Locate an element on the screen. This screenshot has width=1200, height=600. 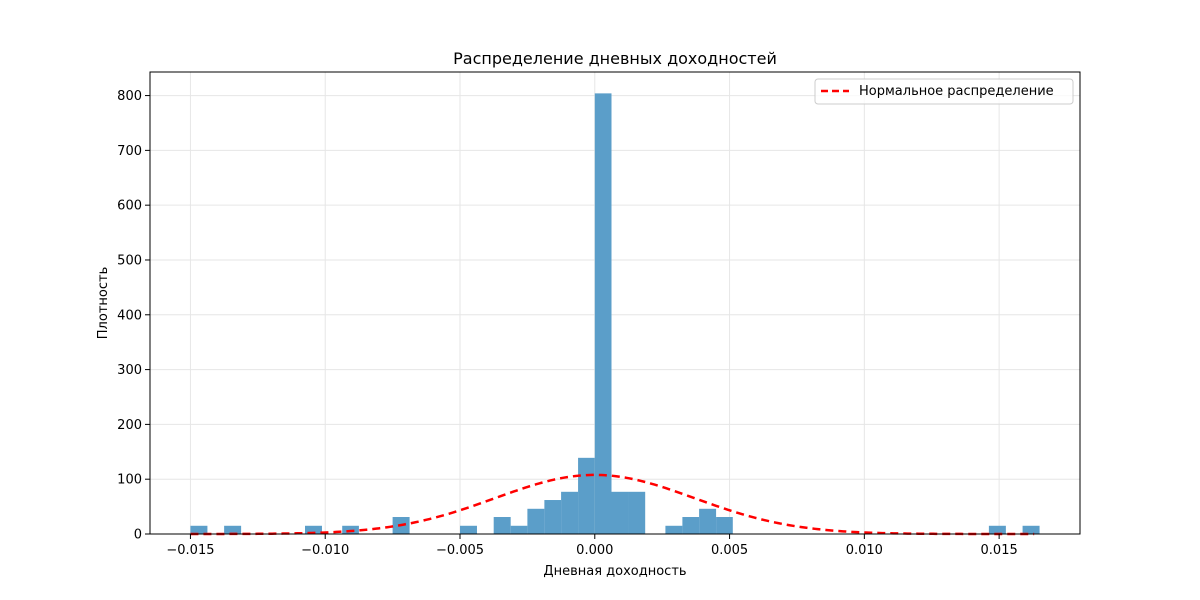
x-tick-label: −0.015 is located at coordinates (190, 550).